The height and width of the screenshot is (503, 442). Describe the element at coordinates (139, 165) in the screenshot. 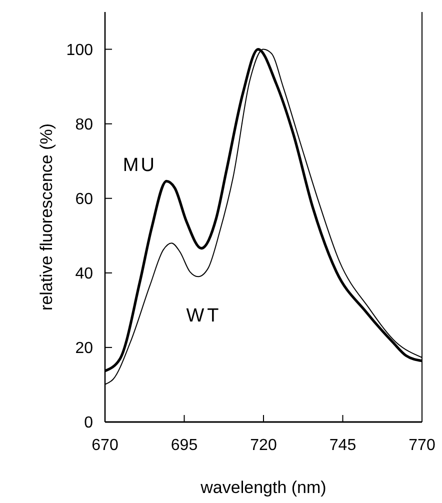

I see `series-label: MU` at that location.